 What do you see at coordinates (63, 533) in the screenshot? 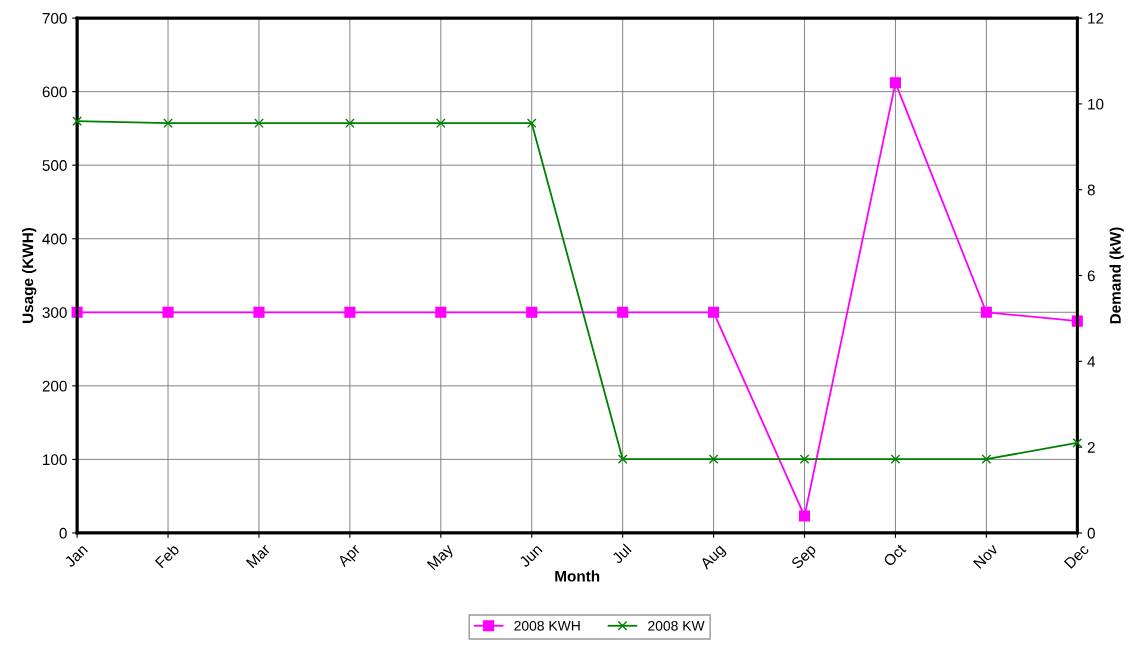
I see `y-tick-label: 0` at bounding box center [63, 533].